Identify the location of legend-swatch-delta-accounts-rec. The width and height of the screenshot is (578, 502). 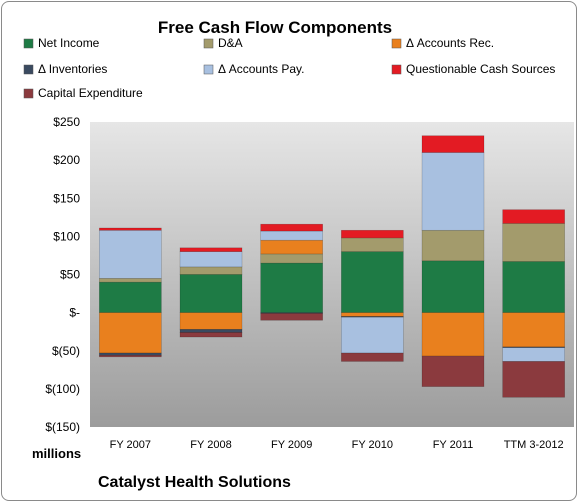
(396, 43).